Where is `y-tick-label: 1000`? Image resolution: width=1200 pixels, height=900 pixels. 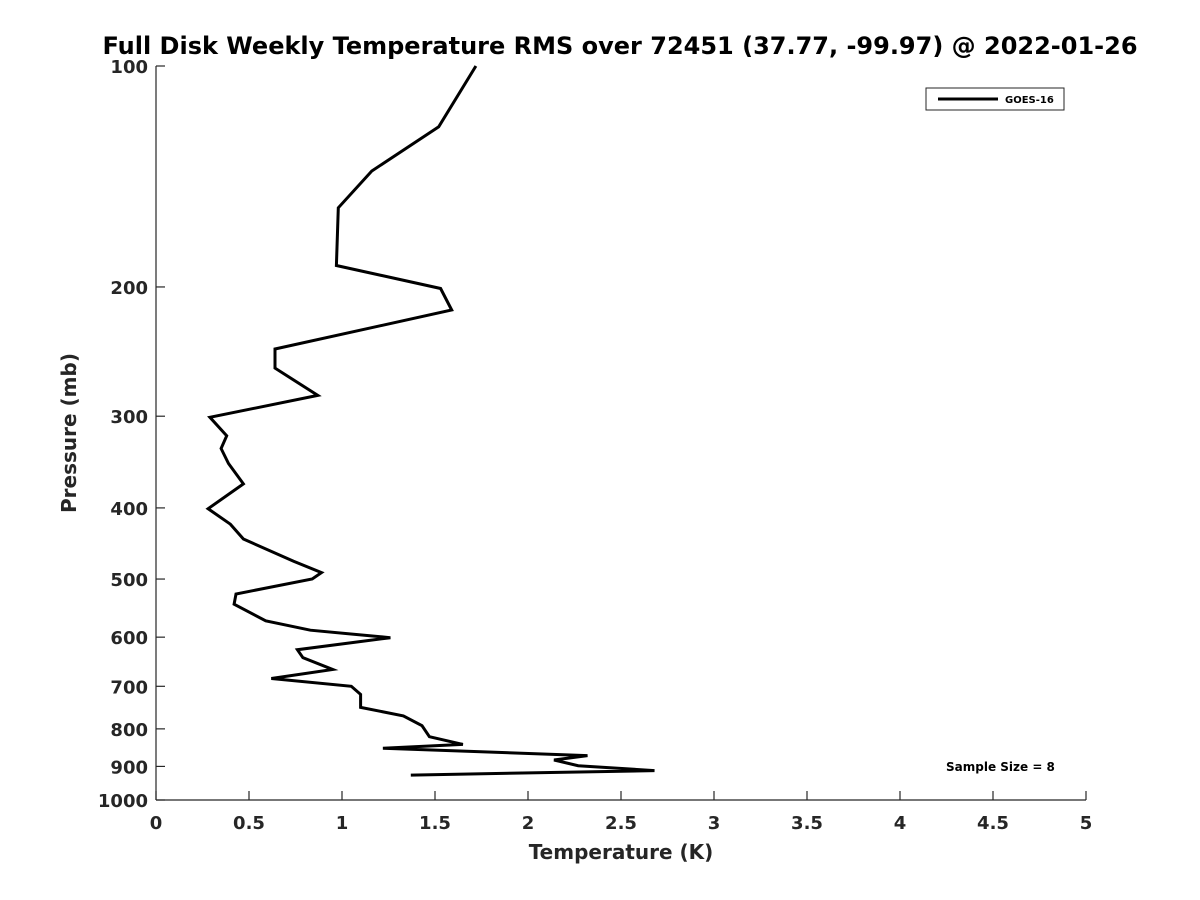
y-tick-label: 1000 is located at coordinates (123, 801).